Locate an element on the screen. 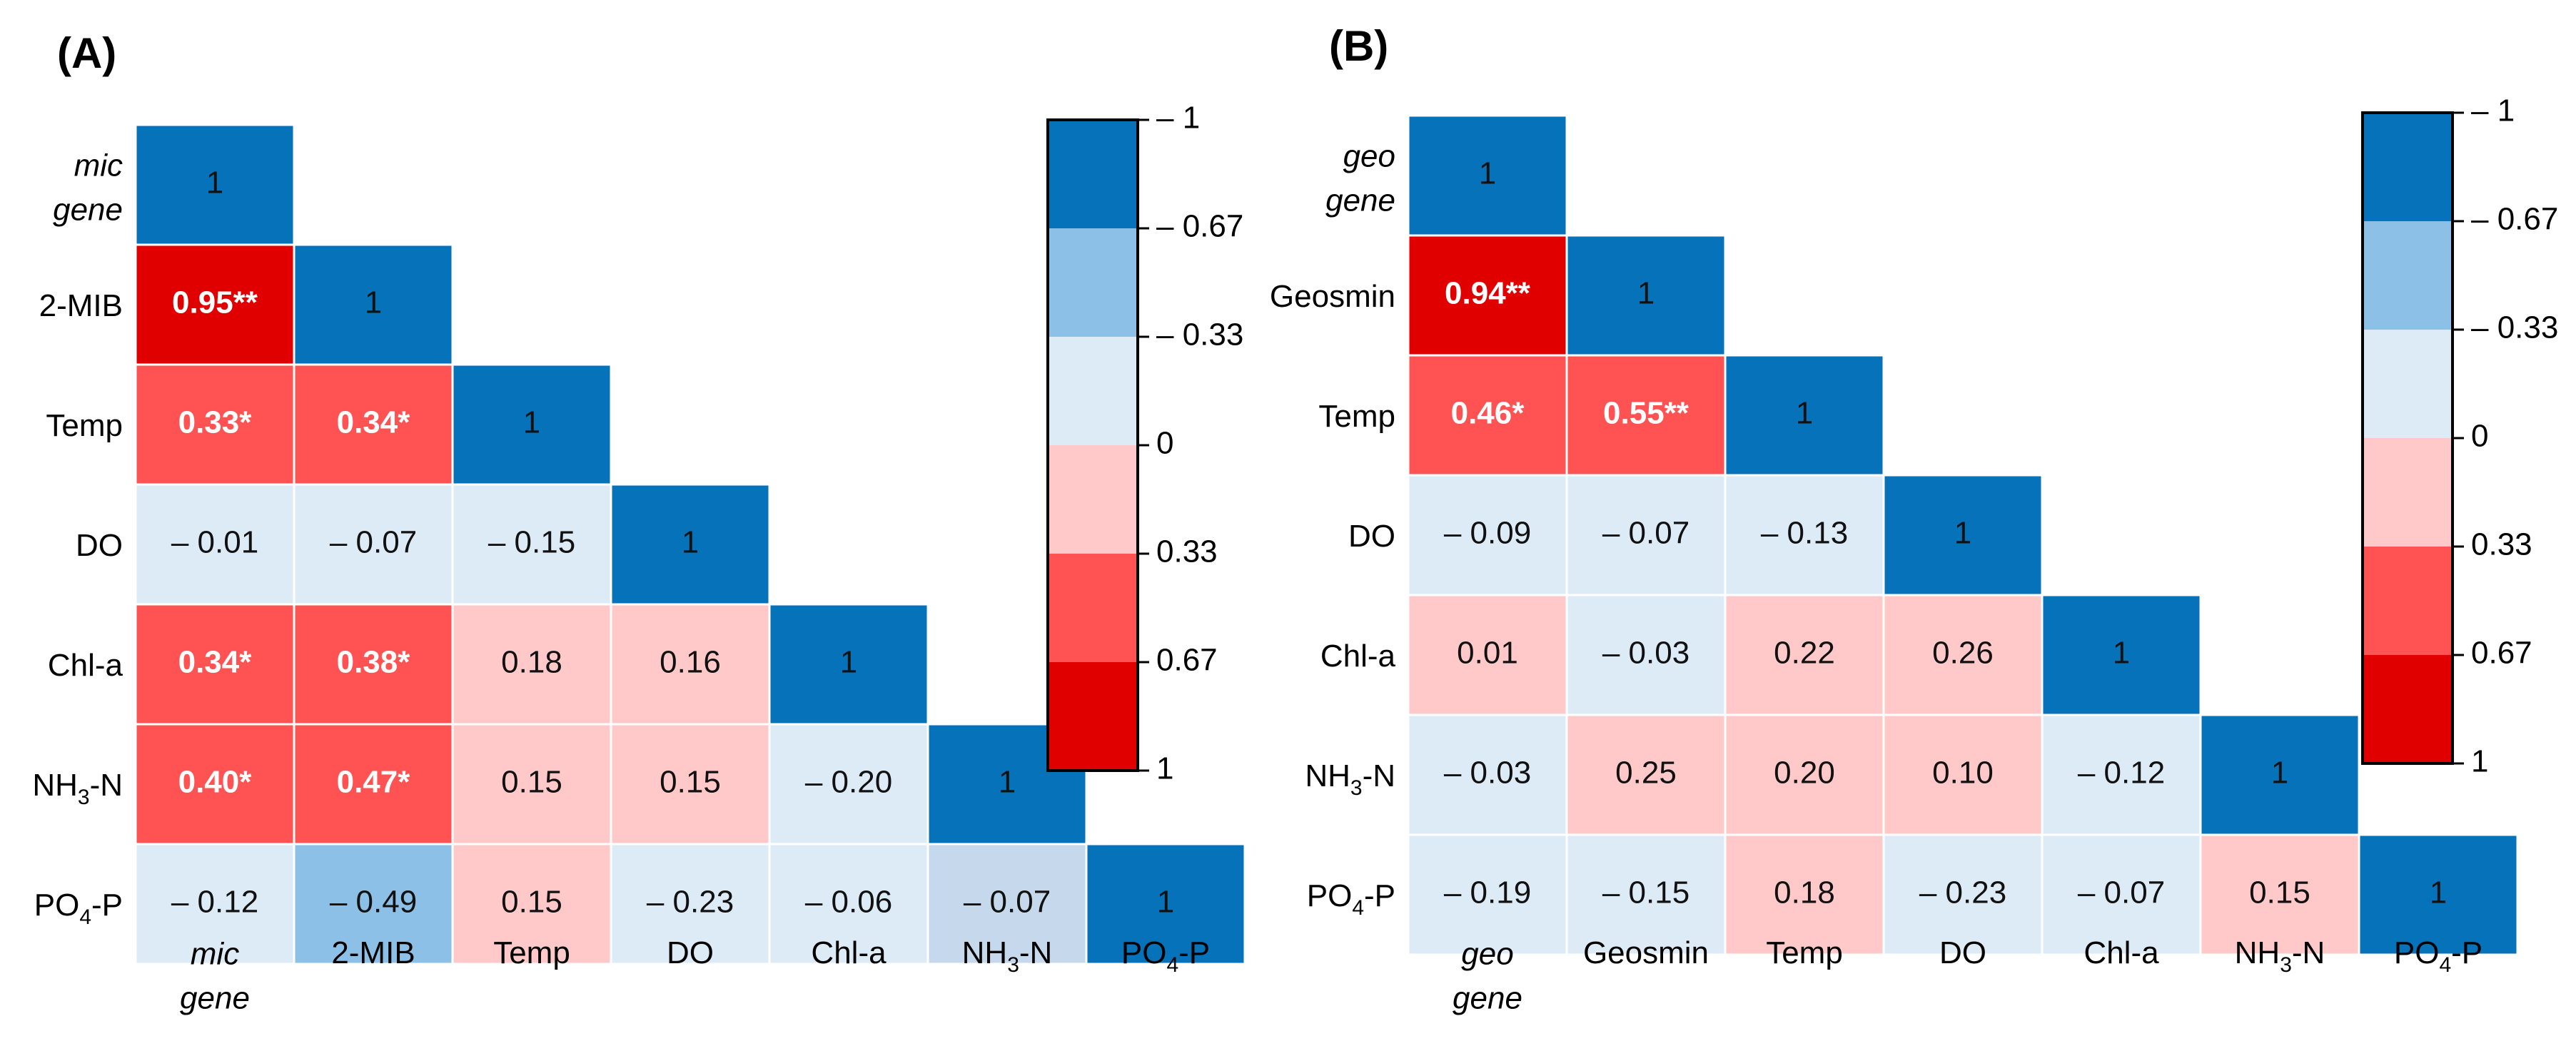 The height and width of the screenshot is (1041, 2576). col-label-line-1: gene is located at coordinates (1487, 998).